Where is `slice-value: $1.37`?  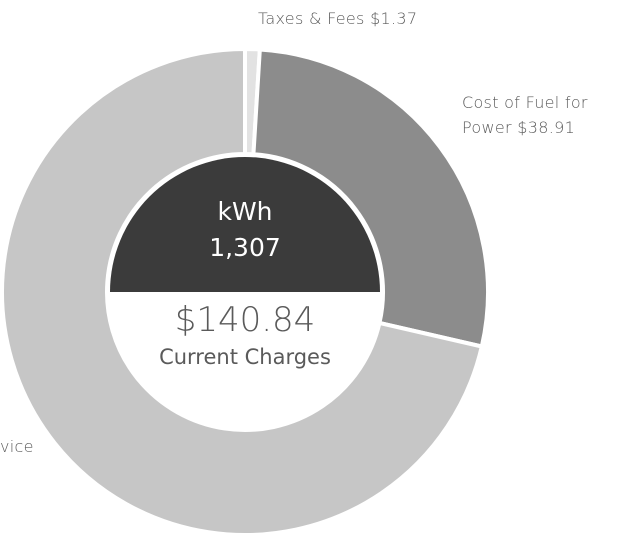
slice-value: $1.37 is located at coordinates (394, 18).